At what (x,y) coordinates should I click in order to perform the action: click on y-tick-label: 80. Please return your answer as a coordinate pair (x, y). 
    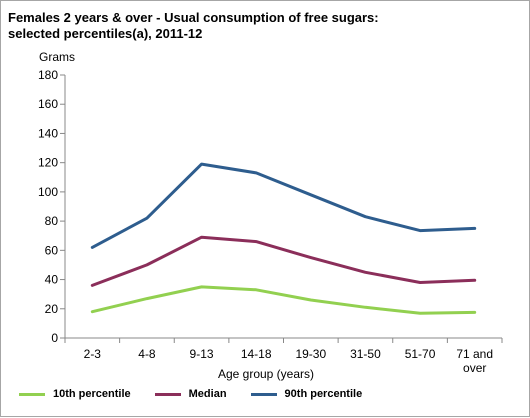
    Looking at the image, I should click on (52, 221).